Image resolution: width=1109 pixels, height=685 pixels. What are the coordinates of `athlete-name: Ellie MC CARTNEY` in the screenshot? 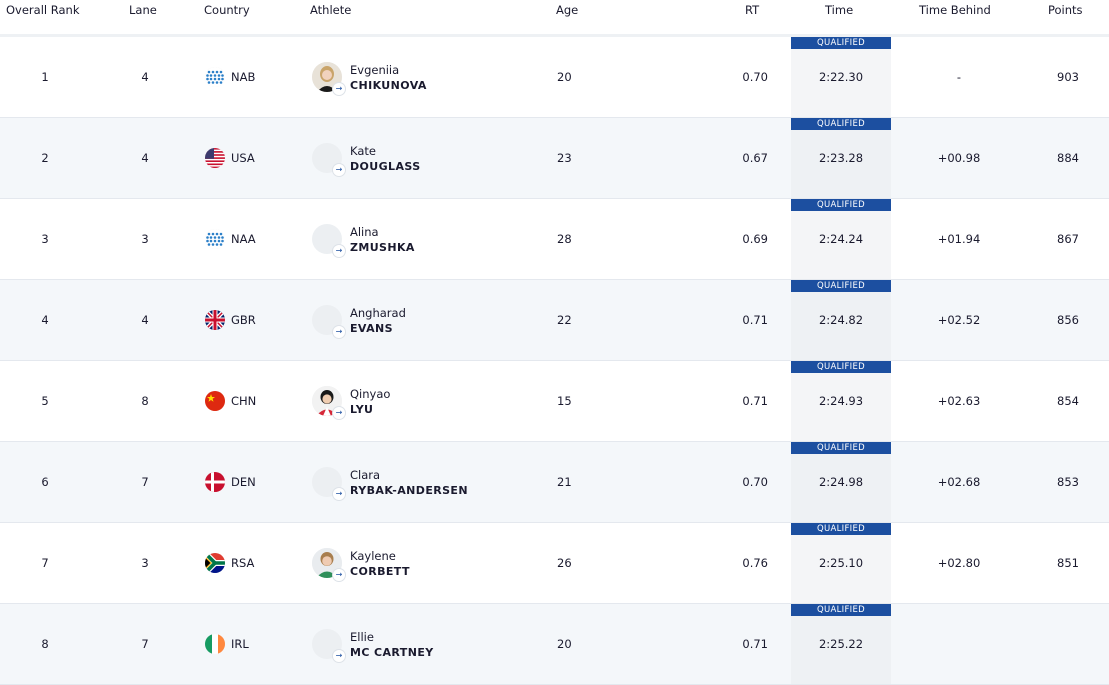 It's located at (392, 644).